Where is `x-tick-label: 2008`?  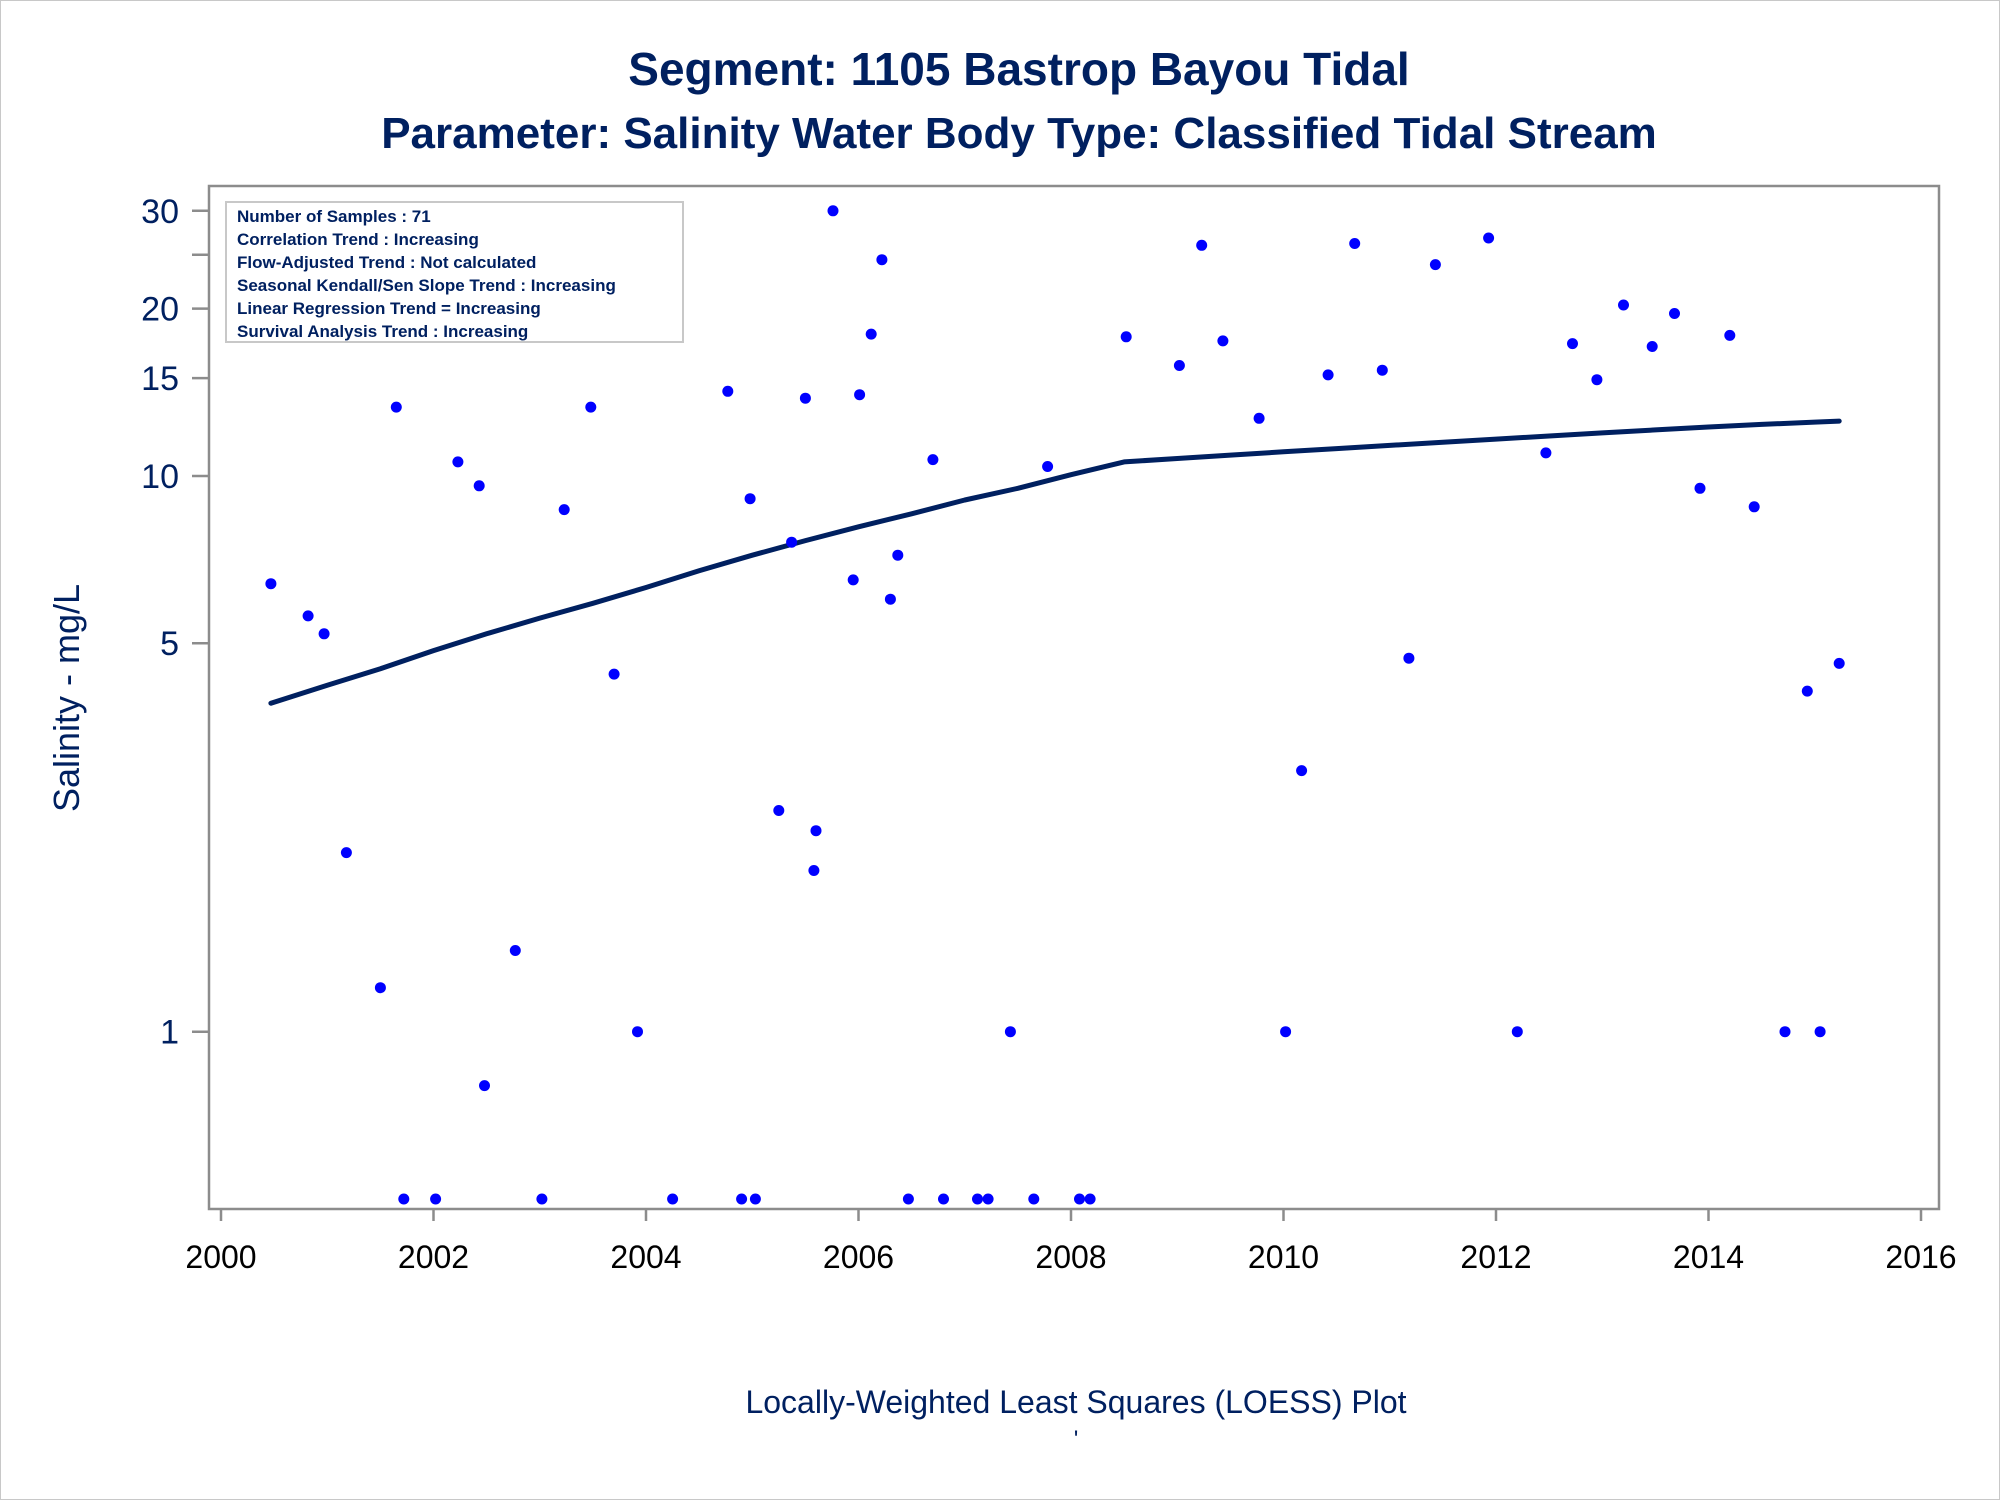
x-tick-label: 2008 is located at coordinates (1070, 1257).